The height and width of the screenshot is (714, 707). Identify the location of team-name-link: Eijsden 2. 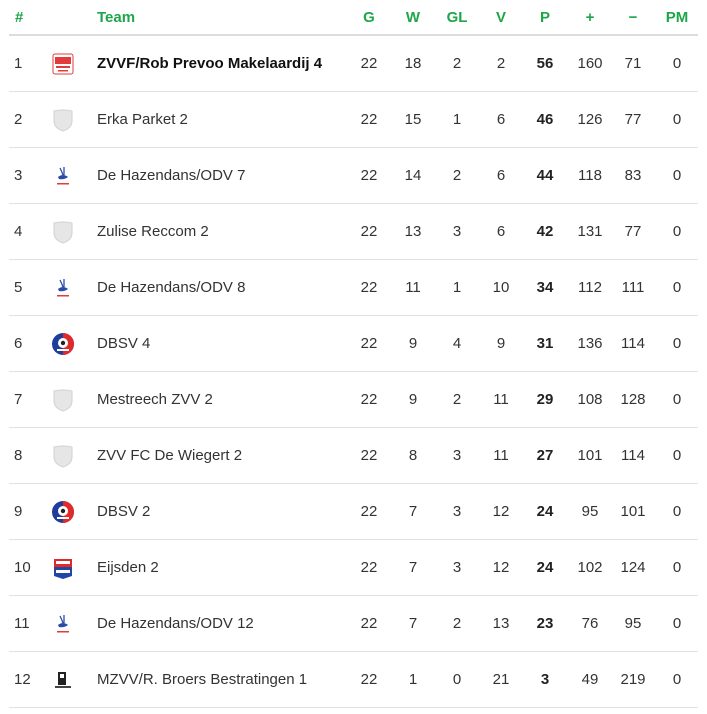
(128, 567).